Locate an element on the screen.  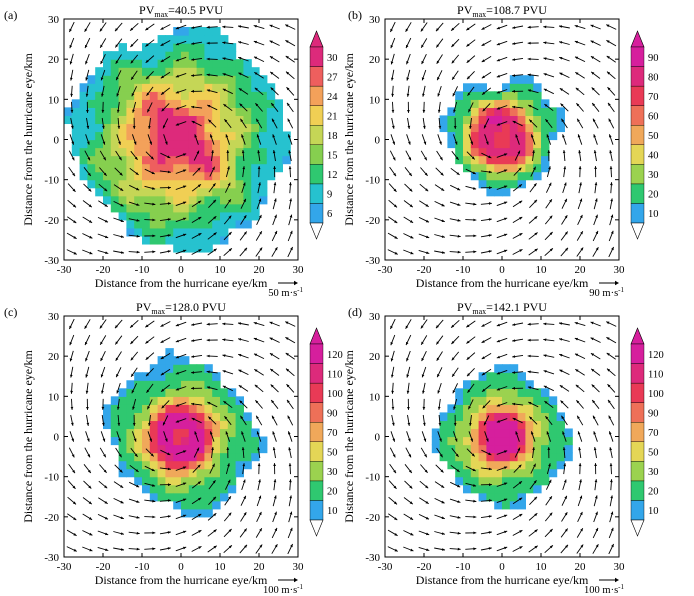
colorbar-tick-label: 70 is located at coordinates (332, 433).